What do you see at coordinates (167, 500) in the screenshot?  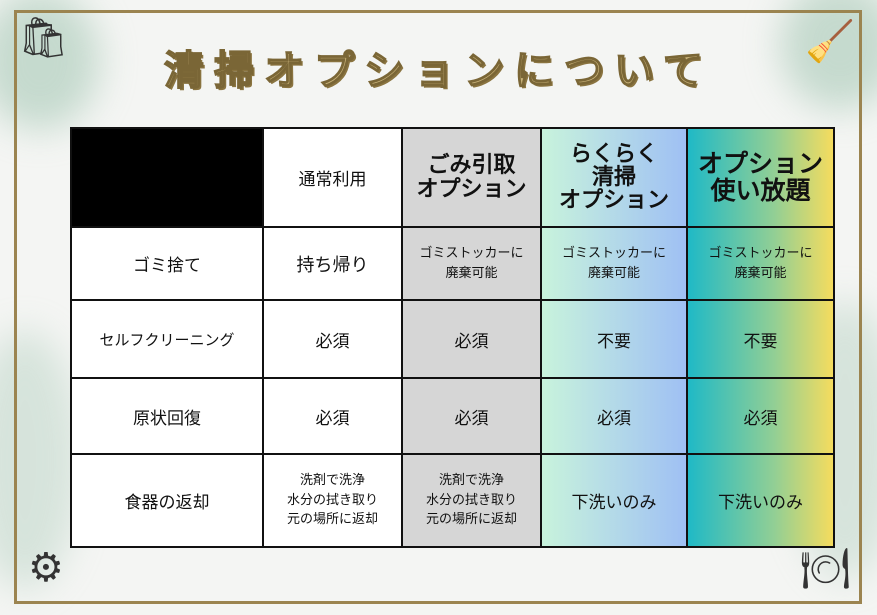 I see `row-label: 食器の返却` at bounding box center [167, 500].